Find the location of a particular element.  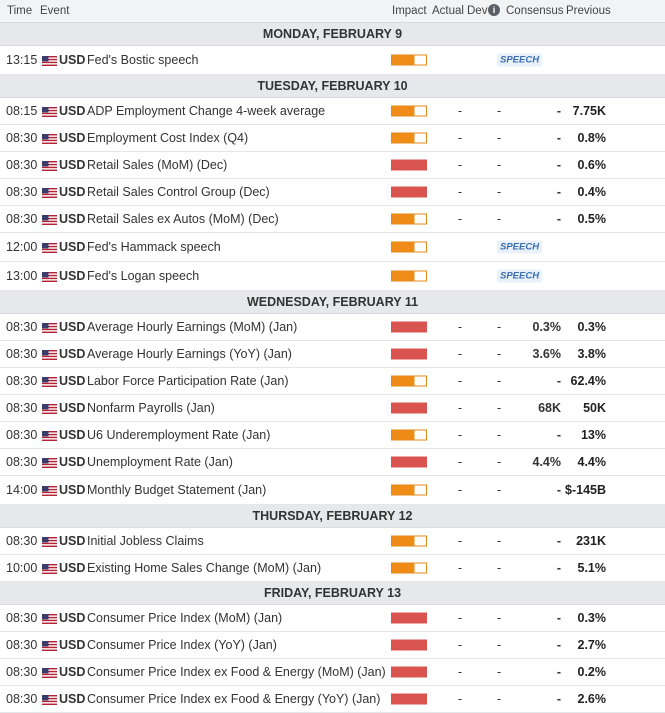

event-previous: 0.3% is located at coordinates (592, 327).